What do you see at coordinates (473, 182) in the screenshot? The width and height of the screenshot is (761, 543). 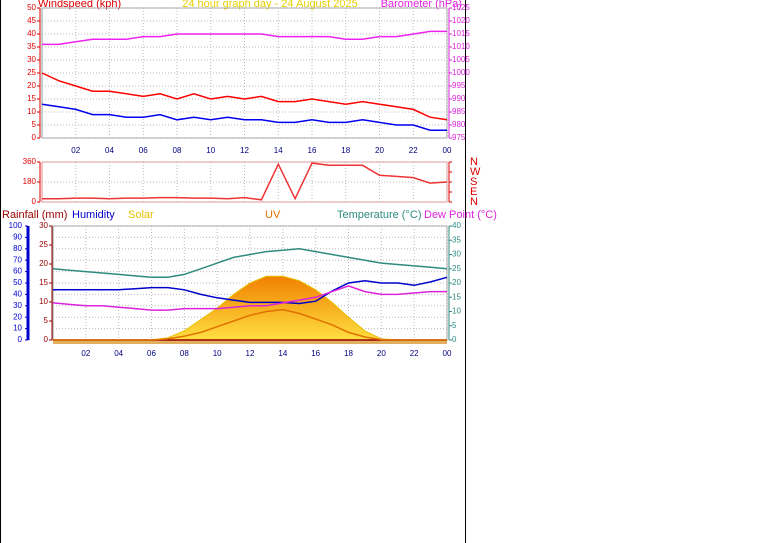 I see `y2-tick-label: S` at bounding box center [473, 182].